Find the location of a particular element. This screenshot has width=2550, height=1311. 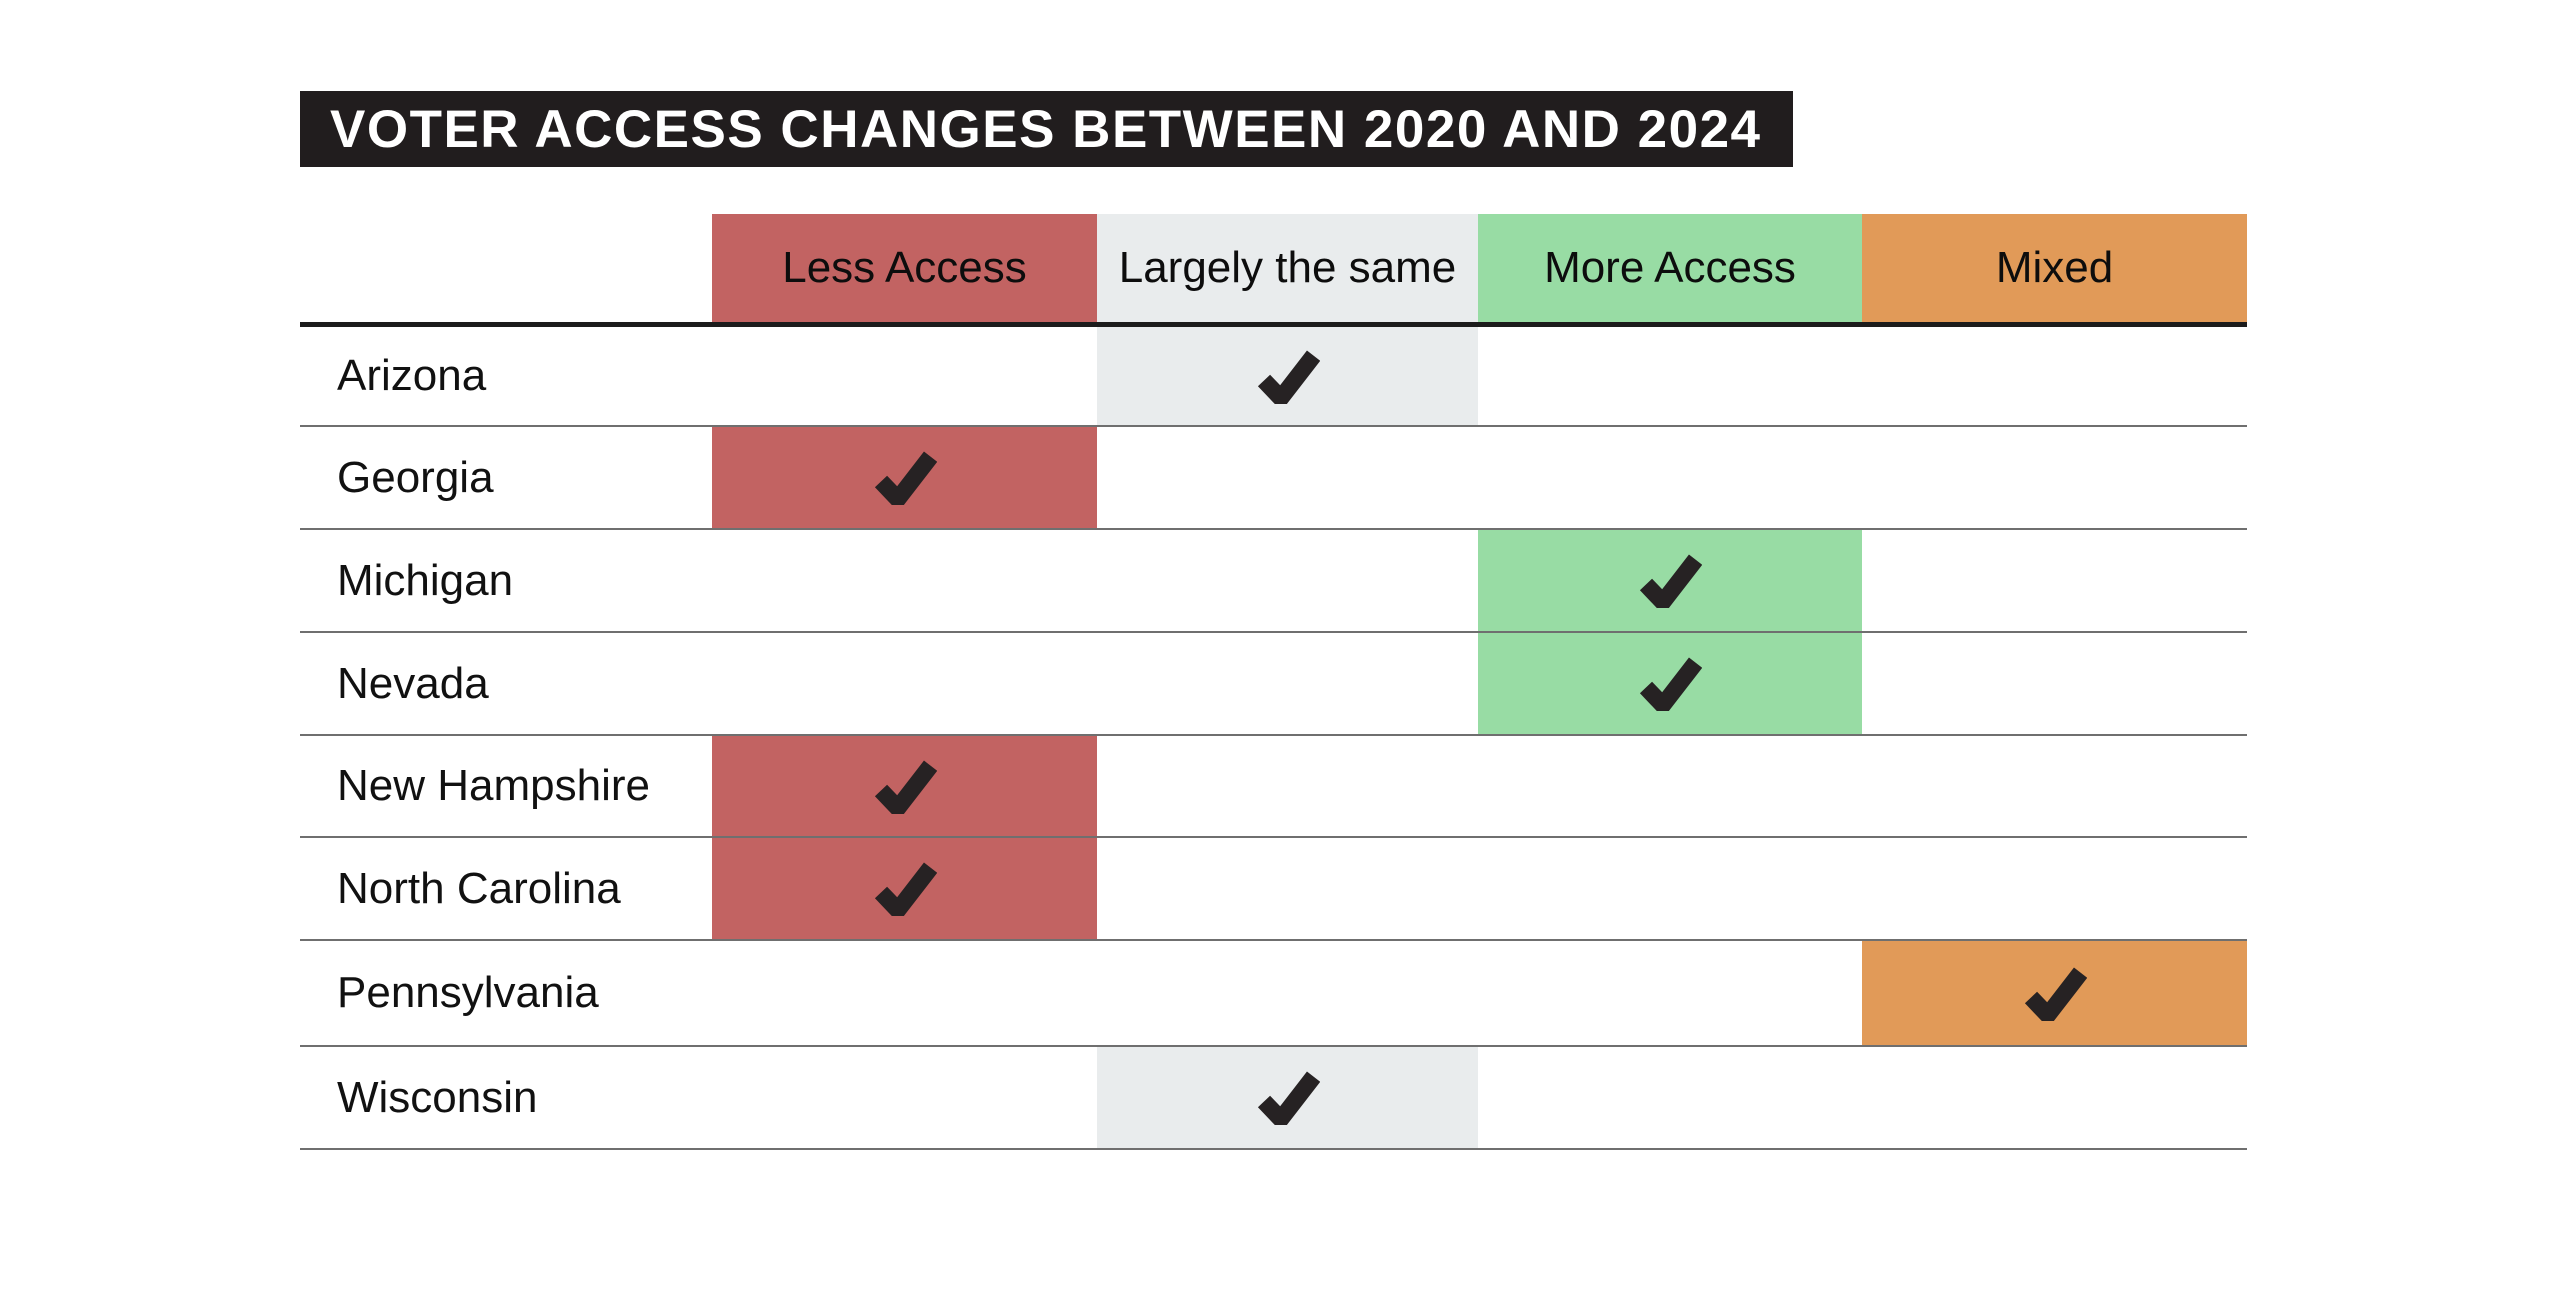

column-header-mixed: Mixed is located at coordinates (2054, 270).